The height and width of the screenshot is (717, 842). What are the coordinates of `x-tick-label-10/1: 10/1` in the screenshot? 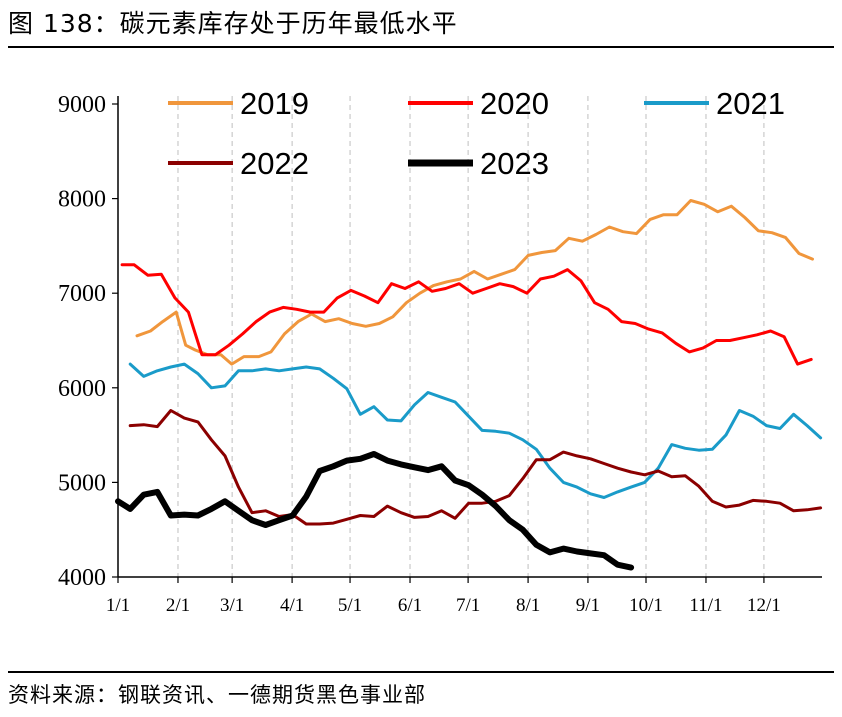 It's located at (646, 605).